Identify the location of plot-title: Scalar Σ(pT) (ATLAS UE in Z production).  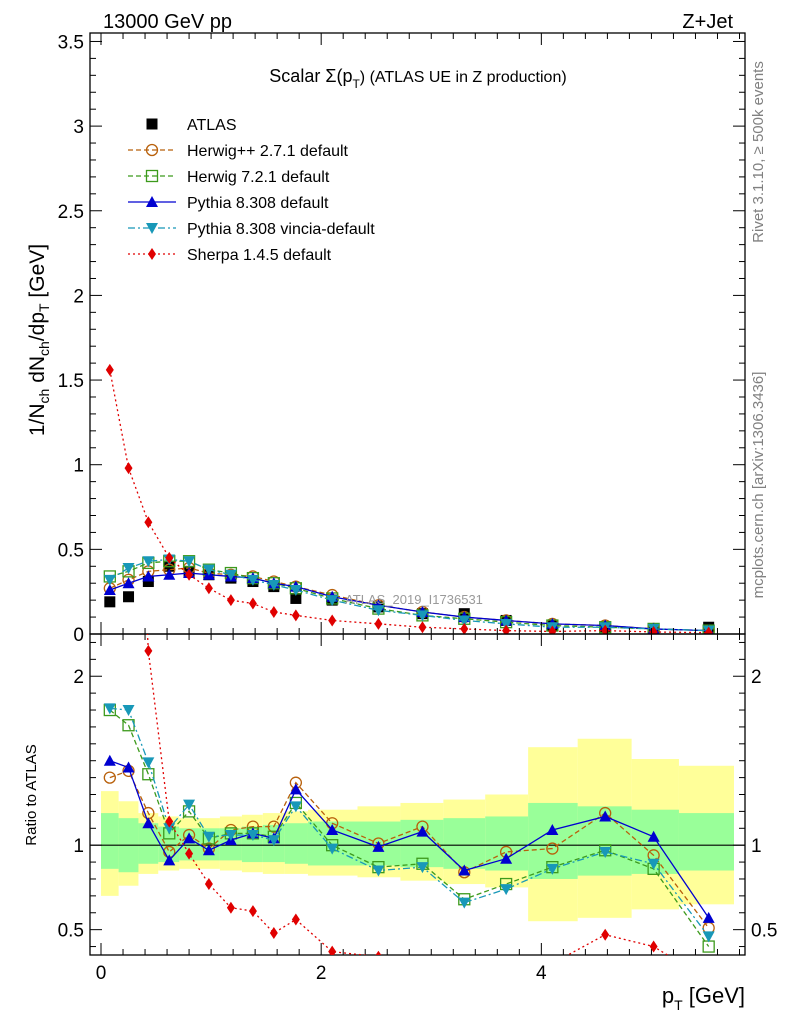
(417, 78).